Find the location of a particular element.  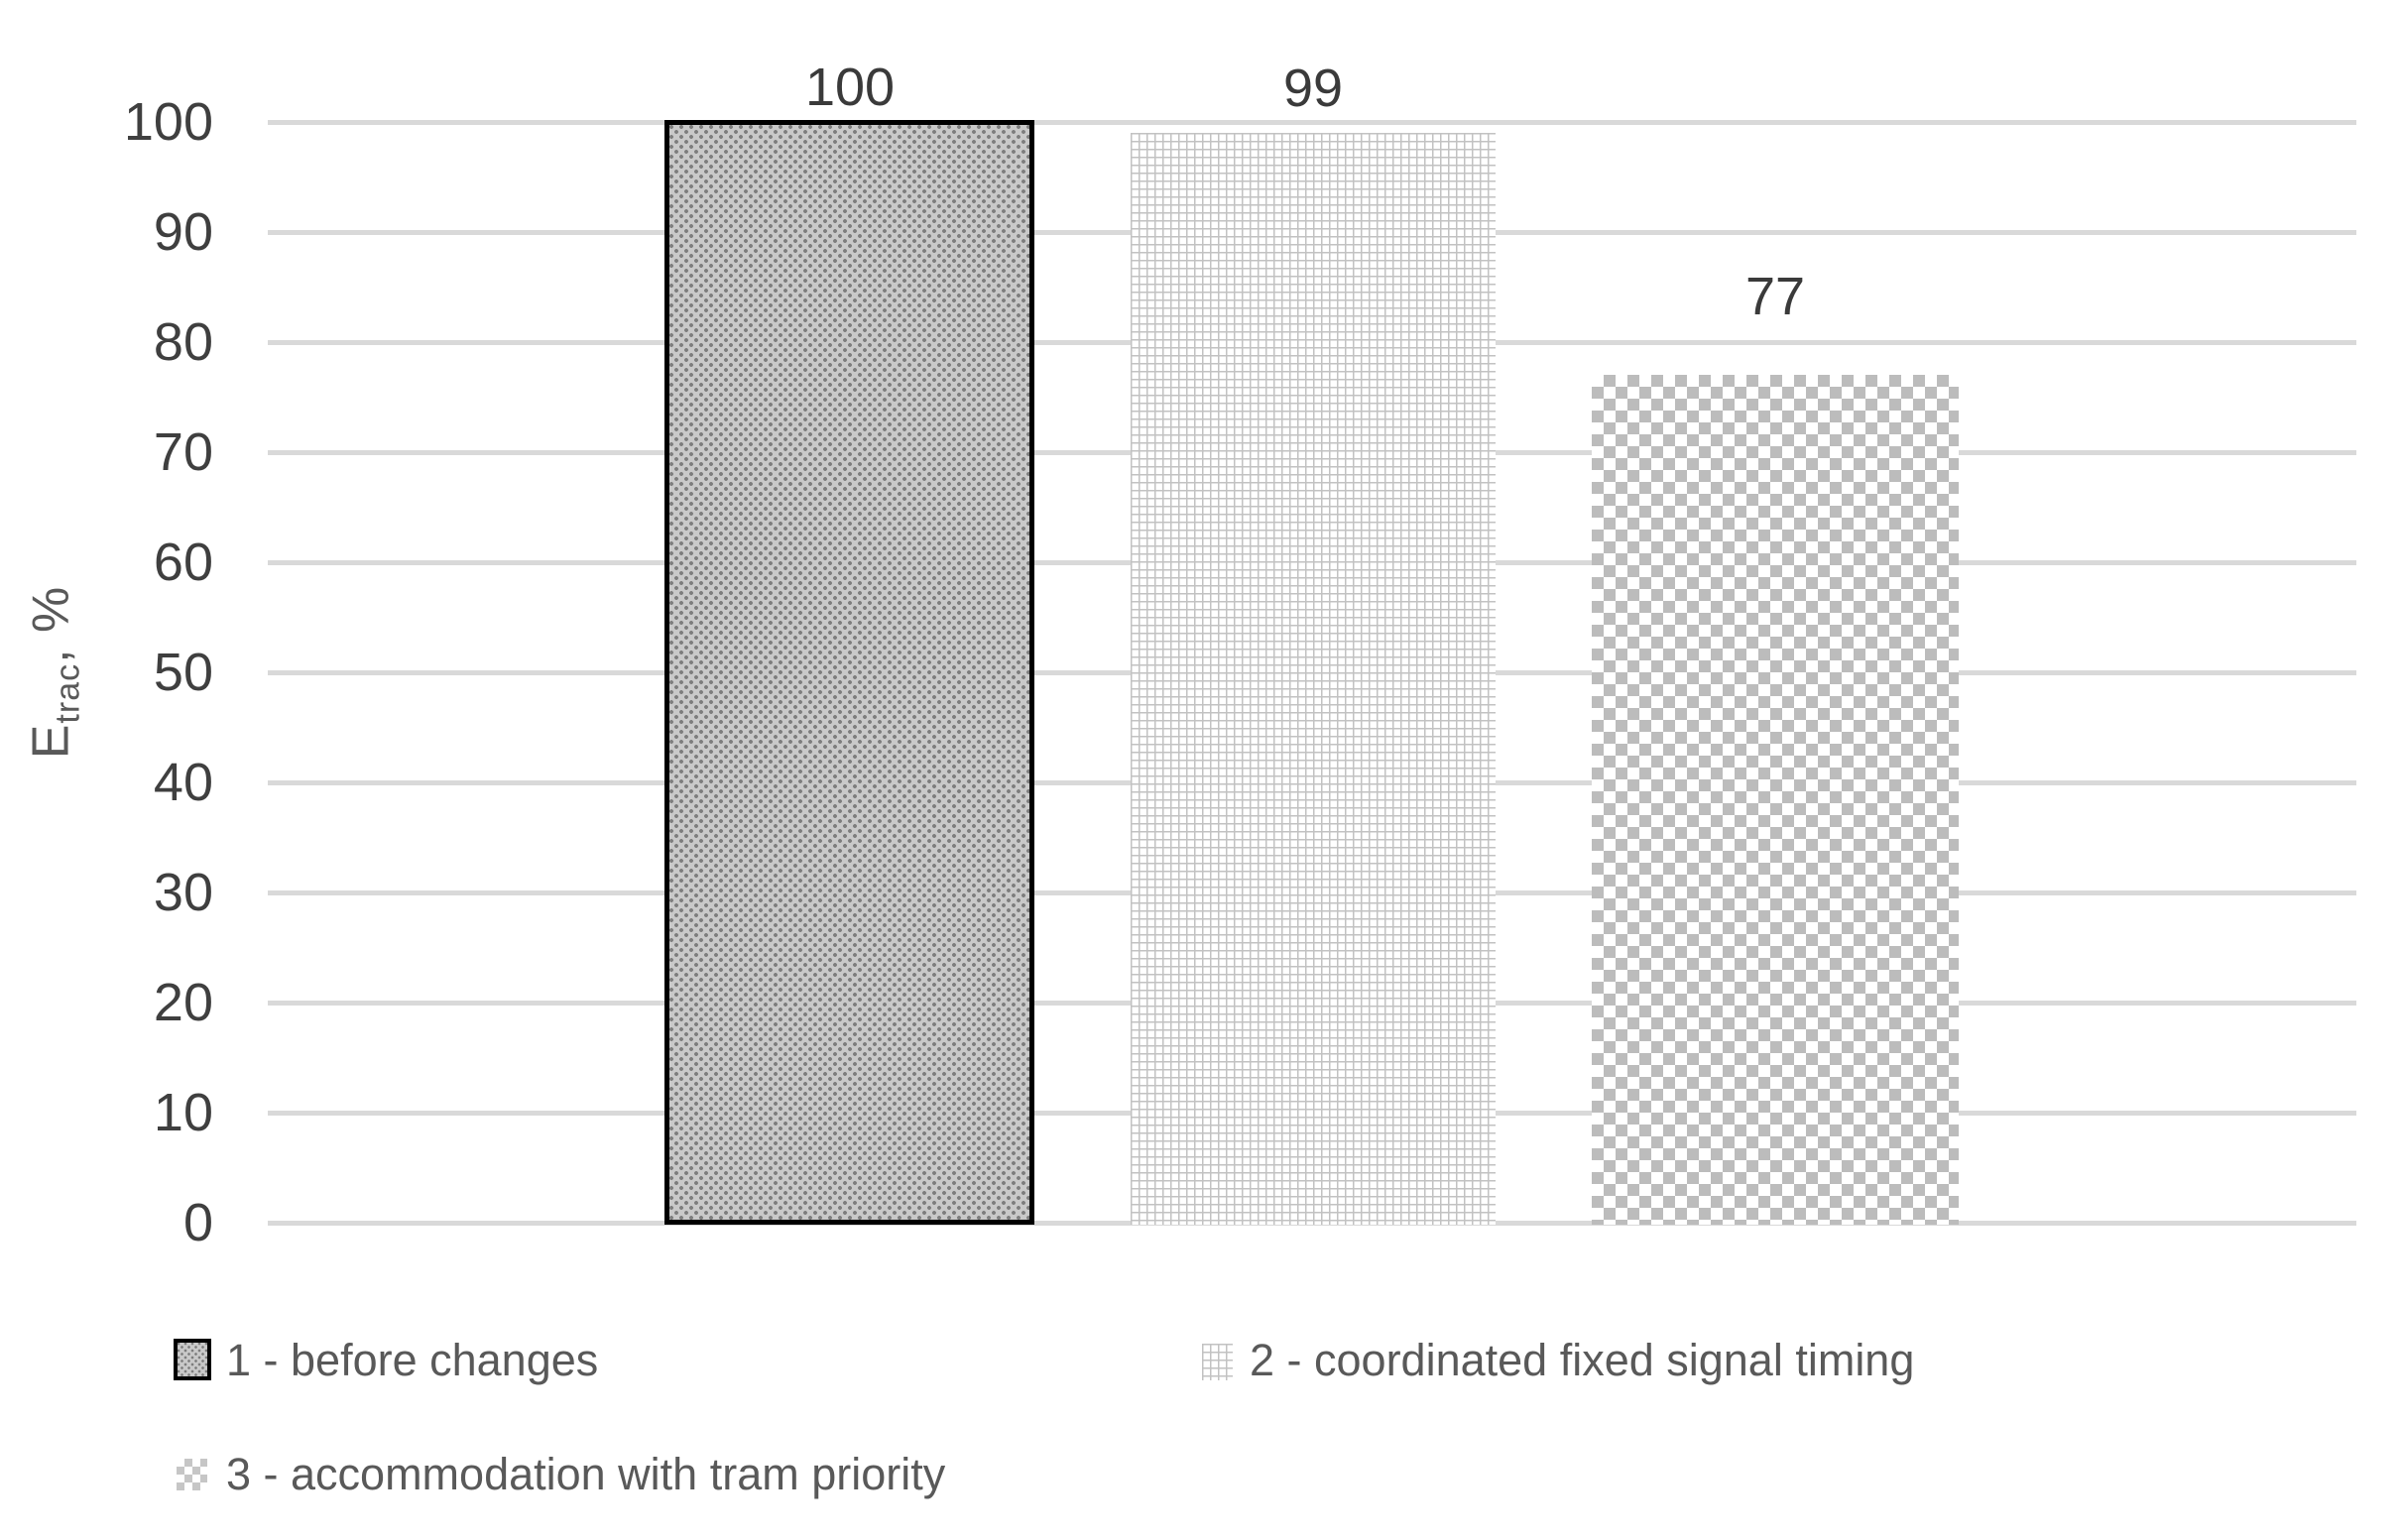

bar-value-label: 99 is located at coordinates (1313, 88).